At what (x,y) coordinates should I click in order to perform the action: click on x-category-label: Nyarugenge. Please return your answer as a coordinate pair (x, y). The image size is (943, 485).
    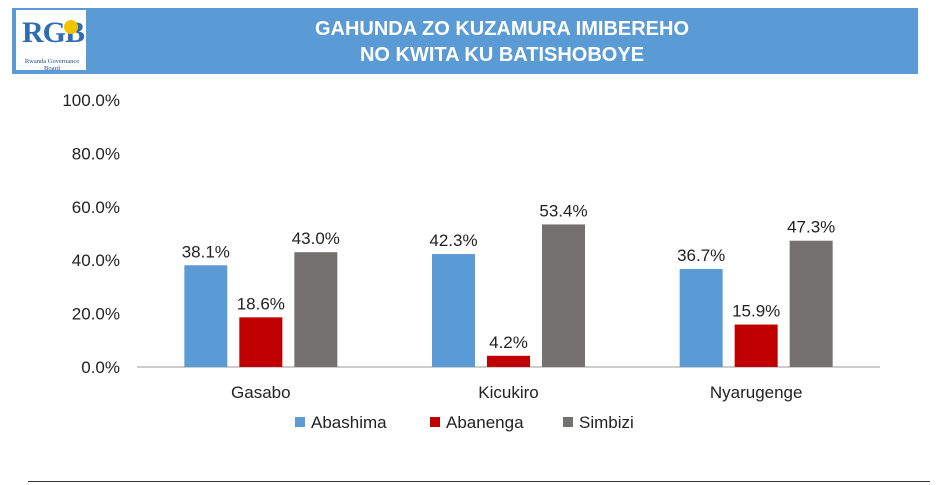
    Looking at the image, I should click on (756, 392).